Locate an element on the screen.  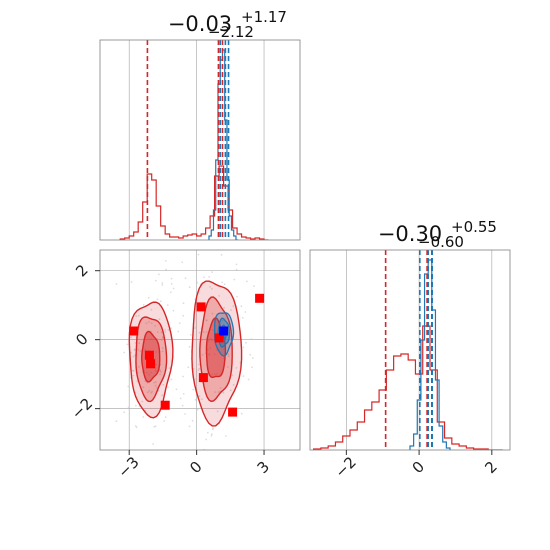
right-x-tick-label: 0 is located at coordinates (418, 467).